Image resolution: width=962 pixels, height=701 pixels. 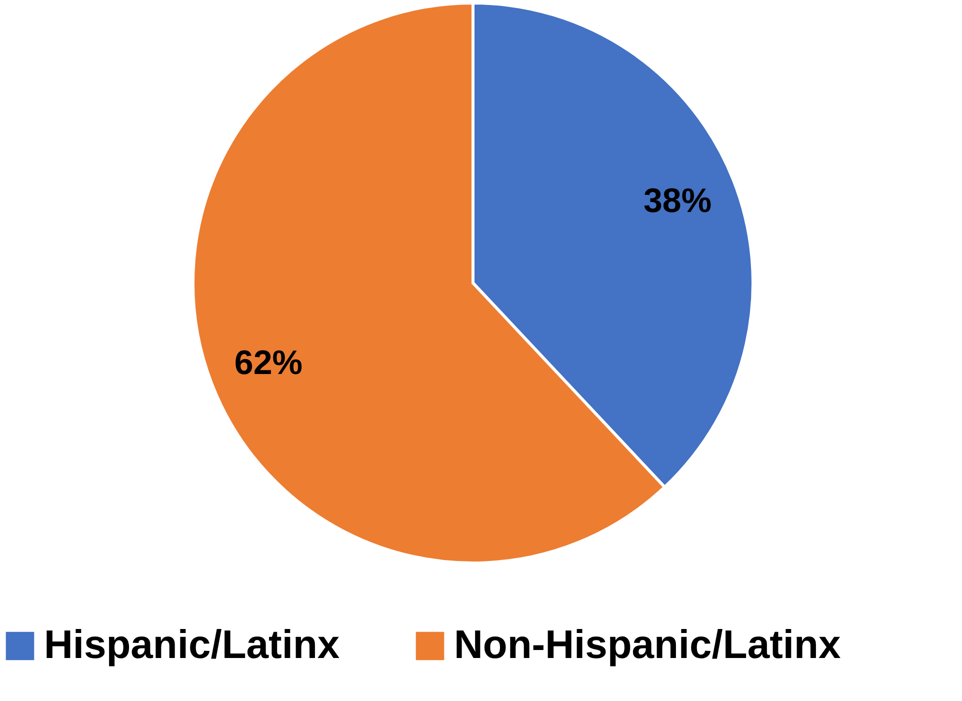 What do you see at coordinates (678, 201) in the screenshot?
I see `data-label: 38%` at bounding box center [678, 201].